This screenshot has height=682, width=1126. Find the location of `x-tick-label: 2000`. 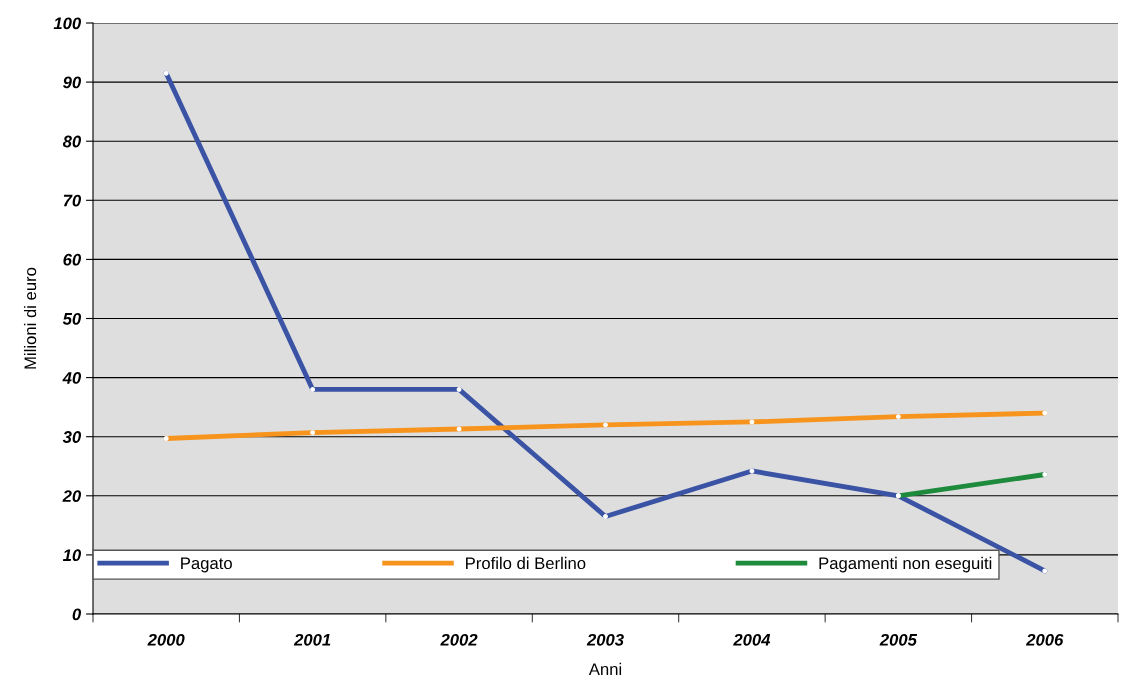

x-tick-label: 2000 is located at coordinates (166, 639).